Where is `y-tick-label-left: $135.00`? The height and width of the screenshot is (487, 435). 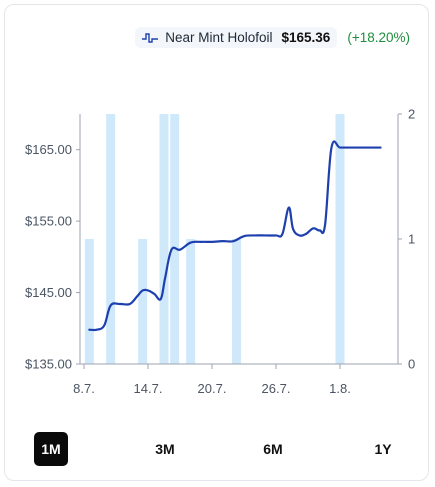
y-tick-label-left: $135.00 is located at coordinates (48, 364).